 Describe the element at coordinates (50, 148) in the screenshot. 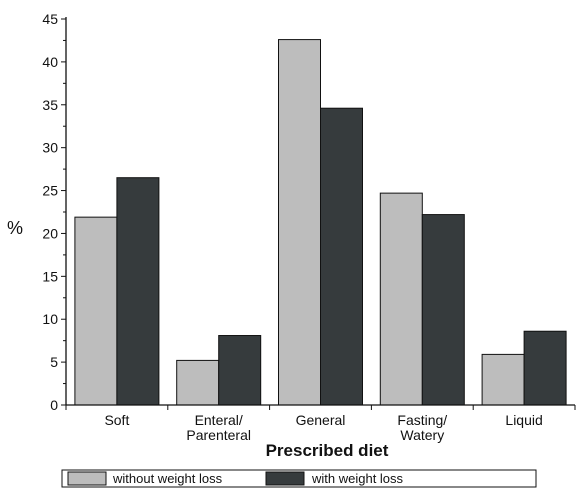

I see `y-tick-label-30: 30` at that location.